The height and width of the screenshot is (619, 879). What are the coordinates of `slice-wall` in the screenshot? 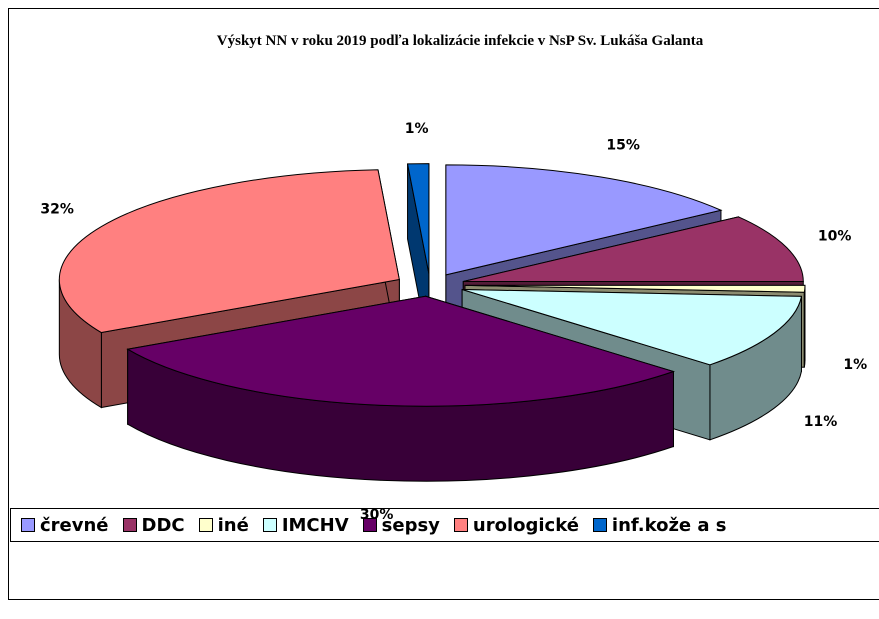 It's located at (804, 326).